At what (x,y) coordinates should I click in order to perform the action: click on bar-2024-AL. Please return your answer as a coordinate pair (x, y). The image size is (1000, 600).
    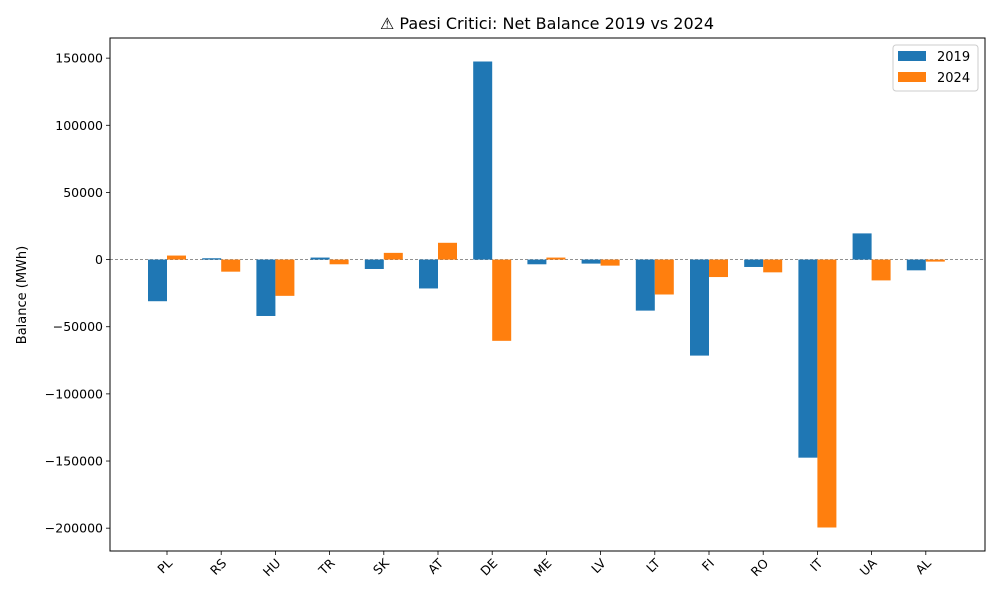
    Looking at the image, I should click on (935, 260).